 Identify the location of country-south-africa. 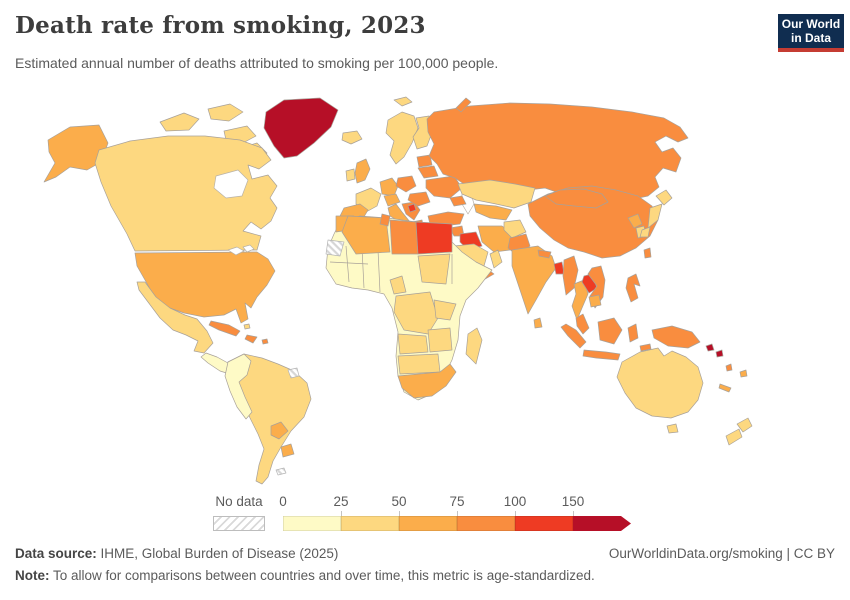
(427, 381).